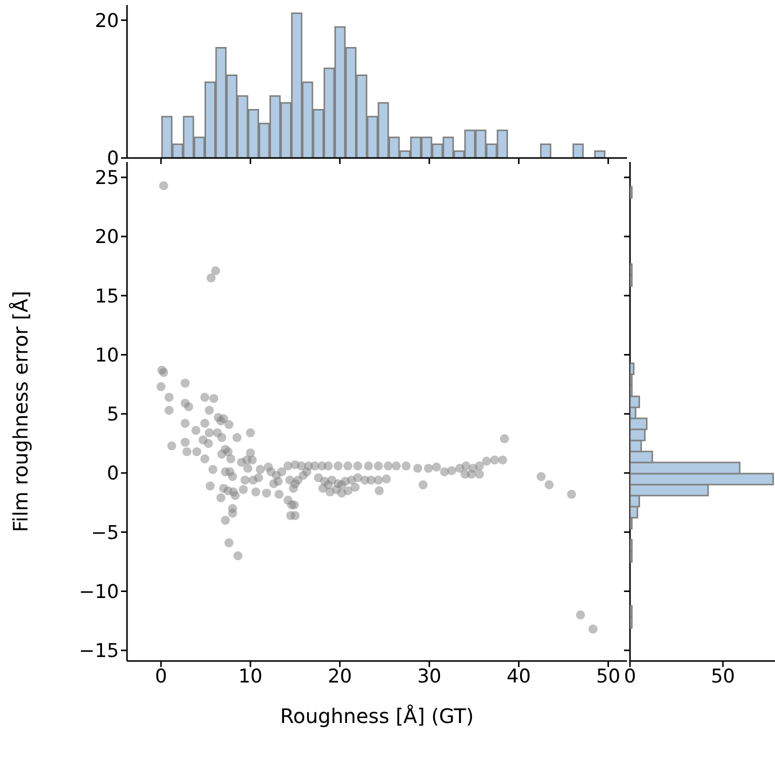  Describe the element at coordinates (518, 676) in the screenshot. I see `x-tick-label: 40` at that location.